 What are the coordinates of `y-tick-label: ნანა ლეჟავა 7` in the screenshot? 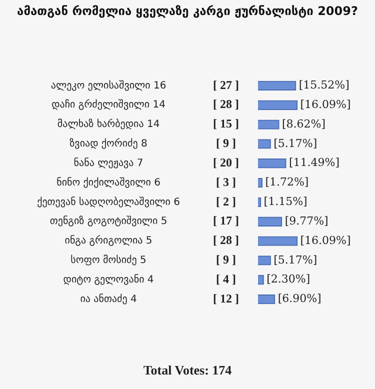 It's located at (109, 162).